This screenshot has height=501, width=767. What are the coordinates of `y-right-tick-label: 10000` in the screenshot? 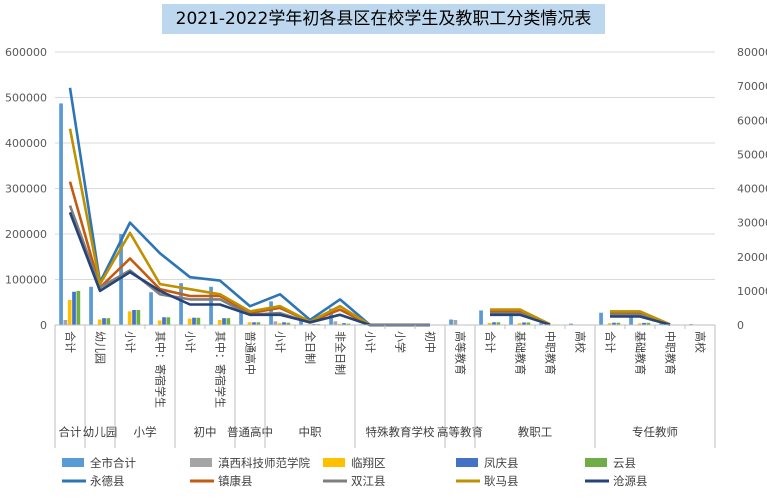 It's located at (752, 291).